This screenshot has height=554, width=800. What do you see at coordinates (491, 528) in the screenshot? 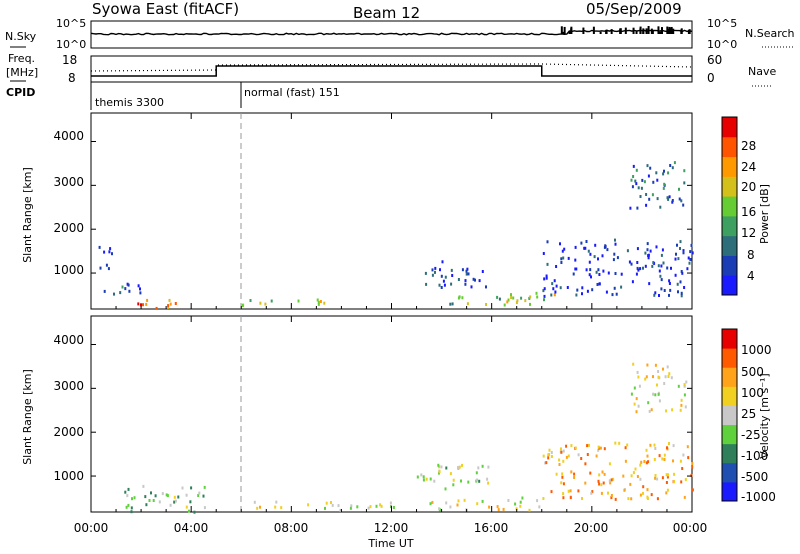
I see `xtick-16: 16:00` at bounding box center [491, 528].